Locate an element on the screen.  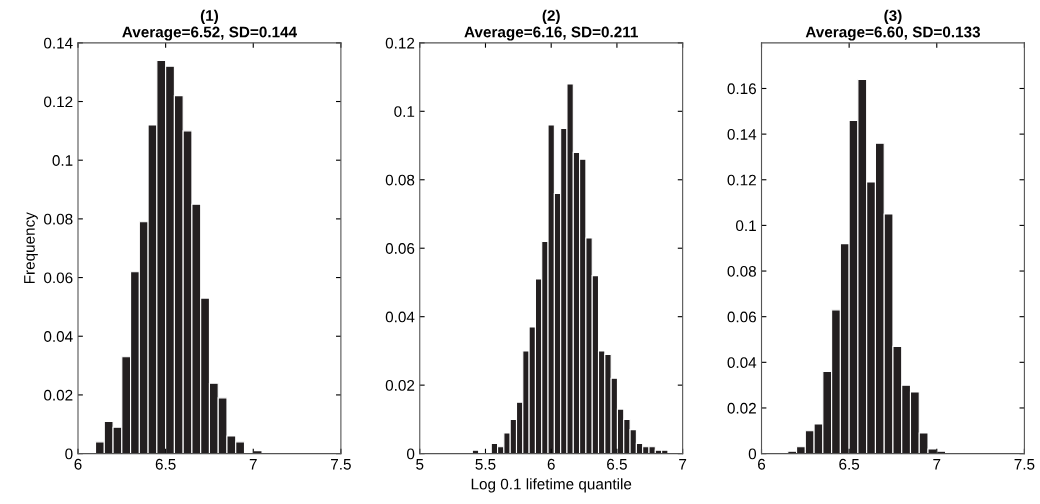
y-tick-label: 0.16 is located at coordinates (741, 89).